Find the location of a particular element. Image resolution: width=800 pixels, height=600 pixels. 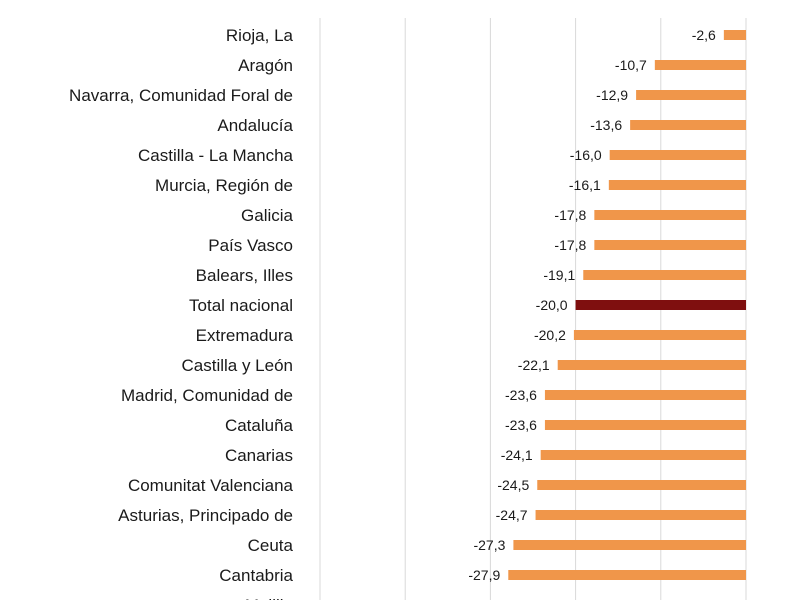

category-label: Asturias, Principado de is located at coordinates (205, 515).